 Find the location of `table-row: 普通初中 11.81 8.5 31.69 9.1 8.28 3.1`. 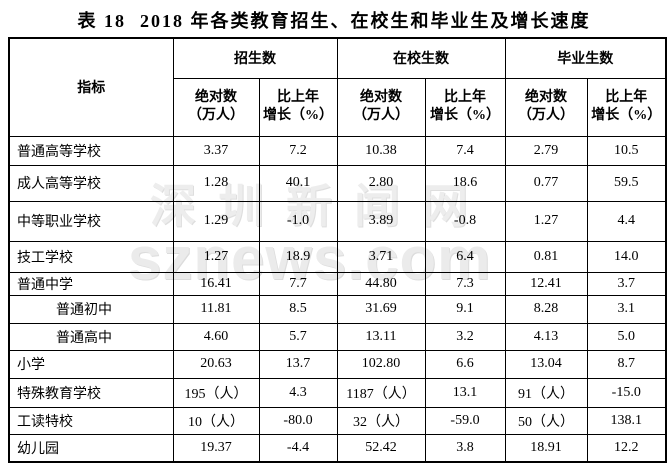

table-row: 普通初中 11.81 8.5 31.69 9.1 8.28 3.1 is located at coordinates (337, 309).